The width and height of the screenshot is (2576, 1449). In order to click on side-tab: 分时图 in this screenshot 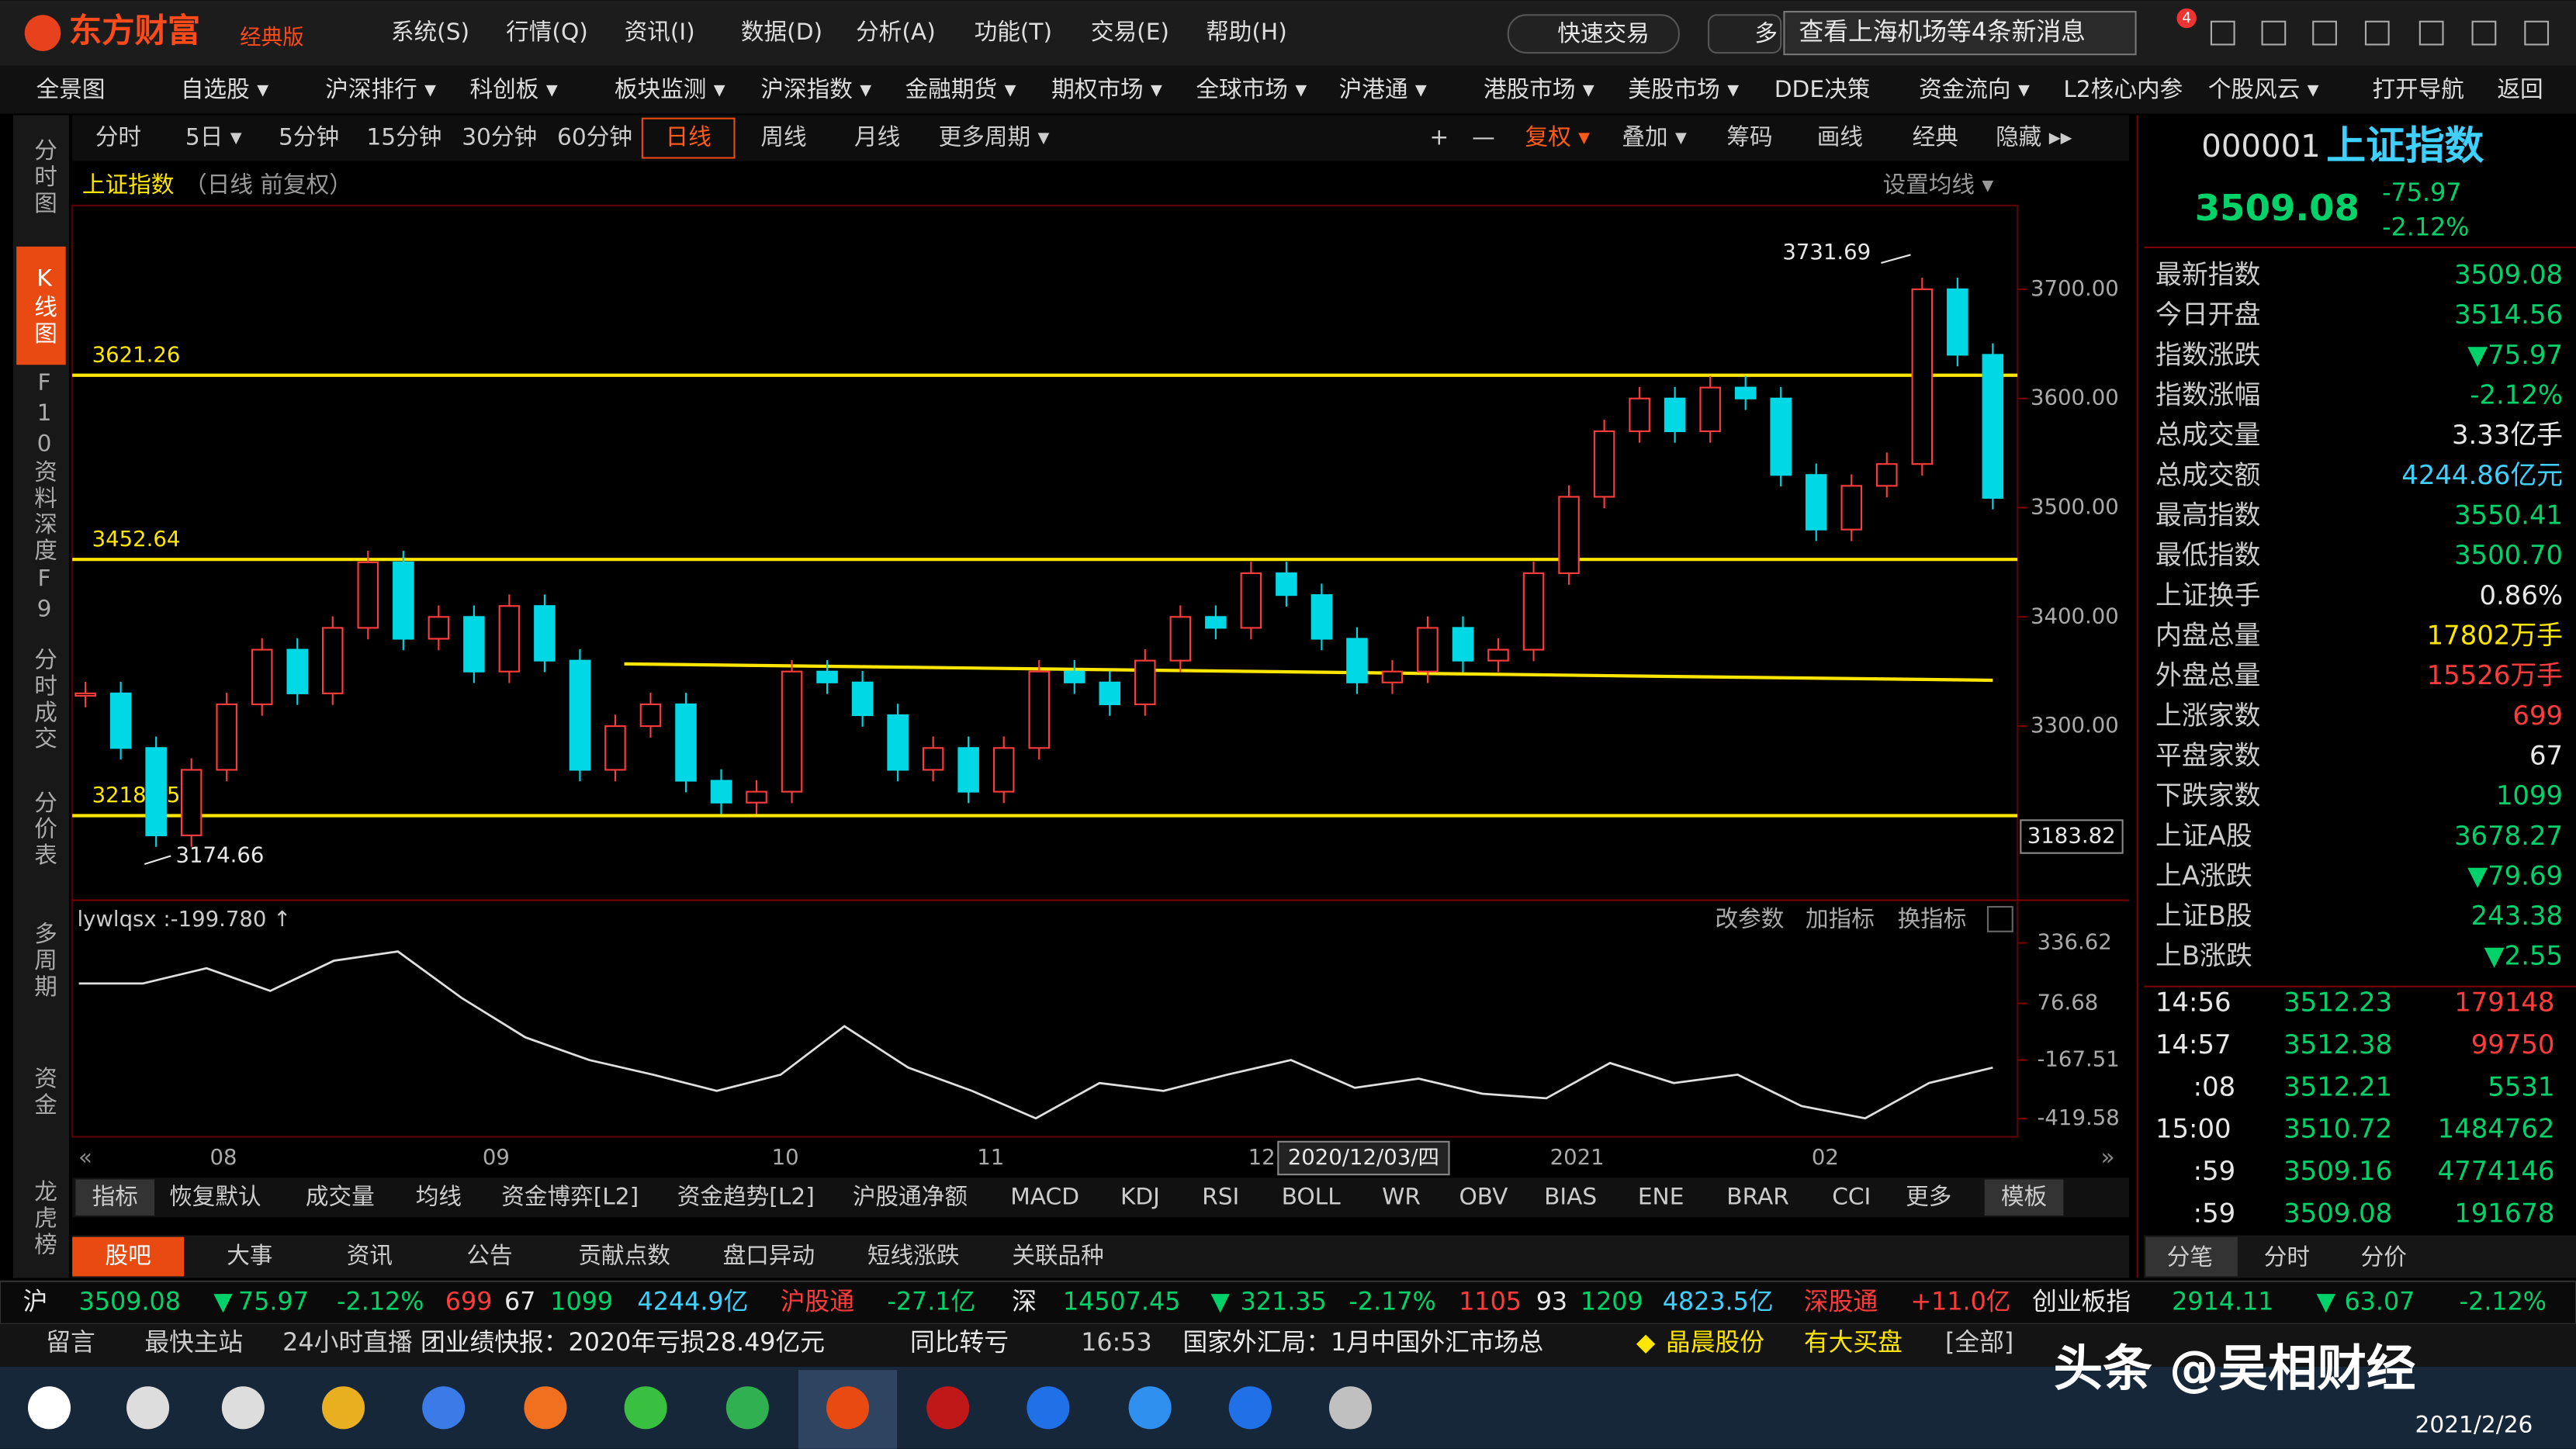, I will do `click(44, 177)`.